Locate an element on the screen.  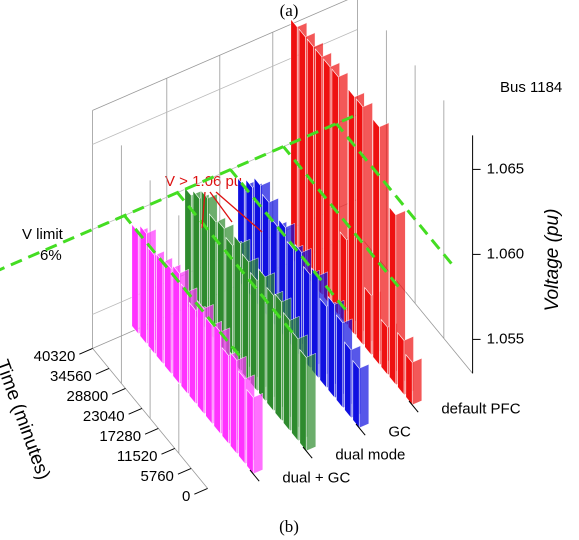
x-tick-label: 34560 is located at coordinates (71, 376).